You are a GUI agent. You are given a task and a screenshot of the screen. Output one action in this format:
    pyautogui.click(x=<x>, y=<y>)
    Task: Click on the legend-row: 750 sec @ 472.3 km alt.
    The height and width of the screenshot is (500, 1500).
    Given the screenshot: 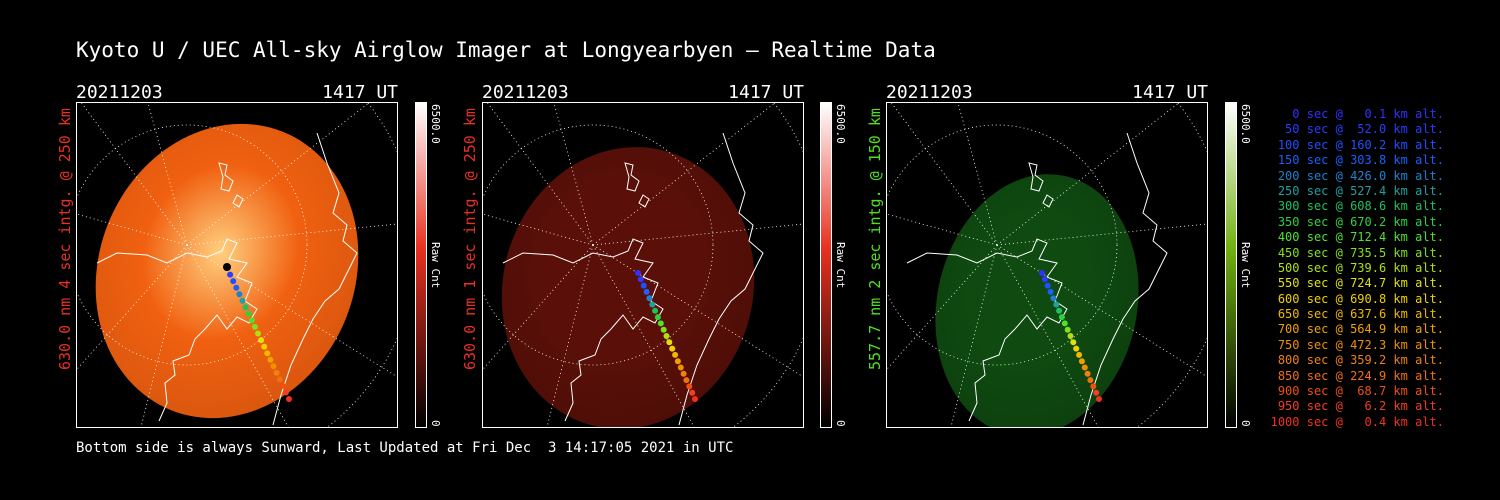 What is the action you would take?
    pyautogui.click(x=1360, y=344)
    